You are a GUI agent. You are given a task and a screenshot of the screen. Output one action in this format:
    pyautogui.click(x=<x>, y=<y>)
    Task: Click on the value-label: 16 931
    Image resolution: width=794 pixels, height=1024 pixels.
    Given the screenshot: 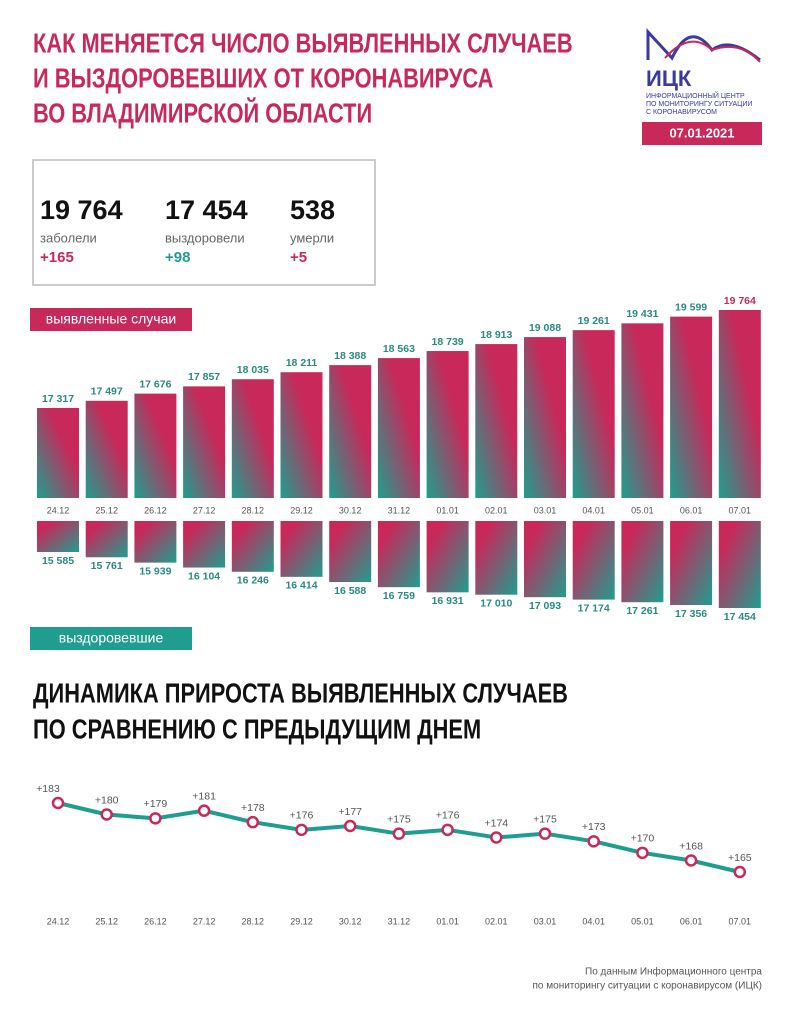 What is the action you would take?
    pyautogui.click(x=448, y=601)
    